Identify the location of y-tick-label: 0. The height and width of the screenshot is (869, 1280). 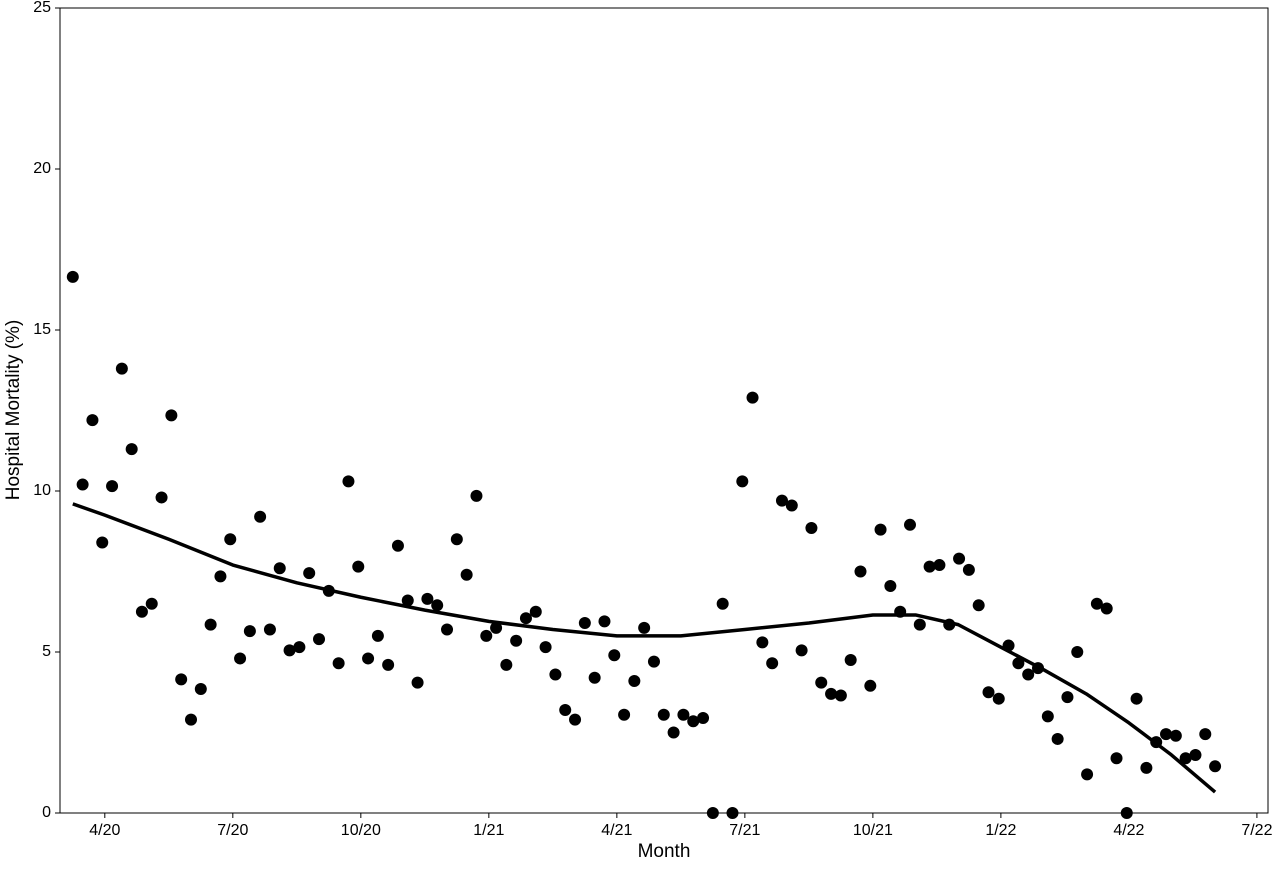
(46, 812).